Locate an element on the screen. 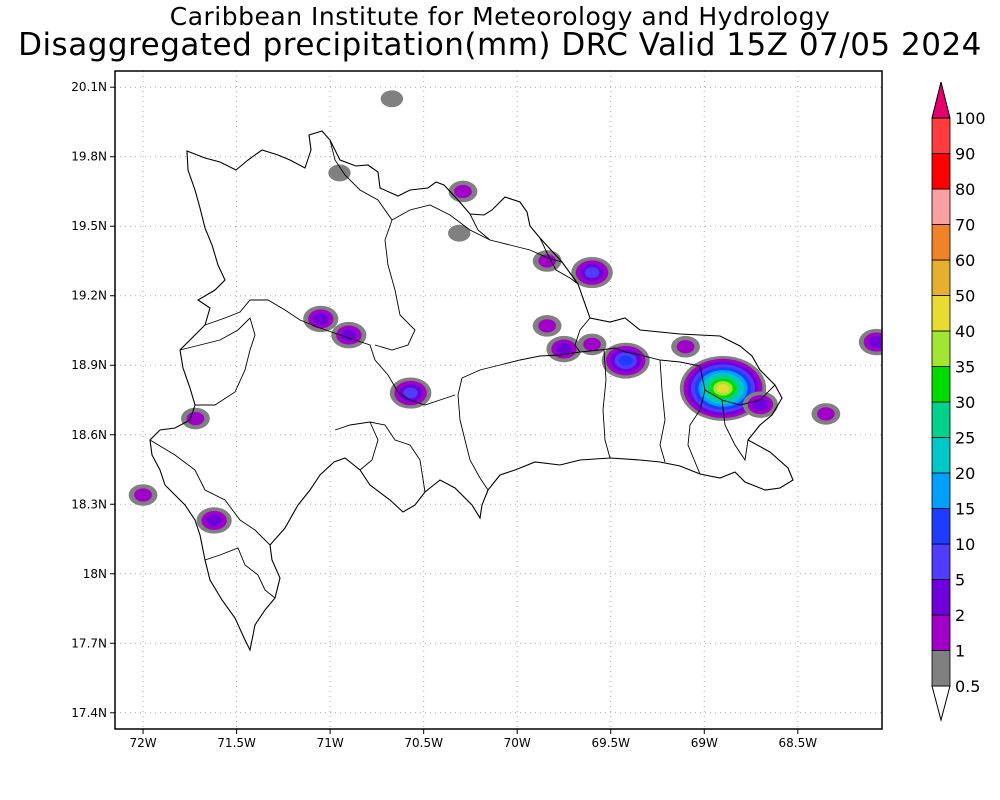 This screenshot has width=1000, height=800. lon-tick-label: 71.5W is located at coordinates (236, 743).